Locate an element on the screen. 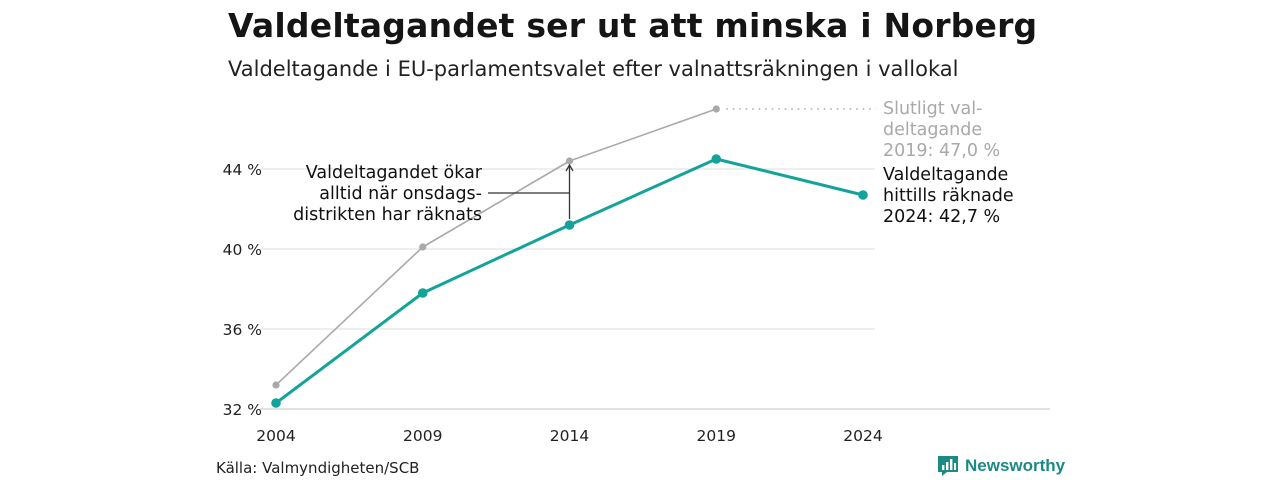 This screenshot has height=480, width=1280. y-tick-label: 36 % is located at coordinates (242, 330).